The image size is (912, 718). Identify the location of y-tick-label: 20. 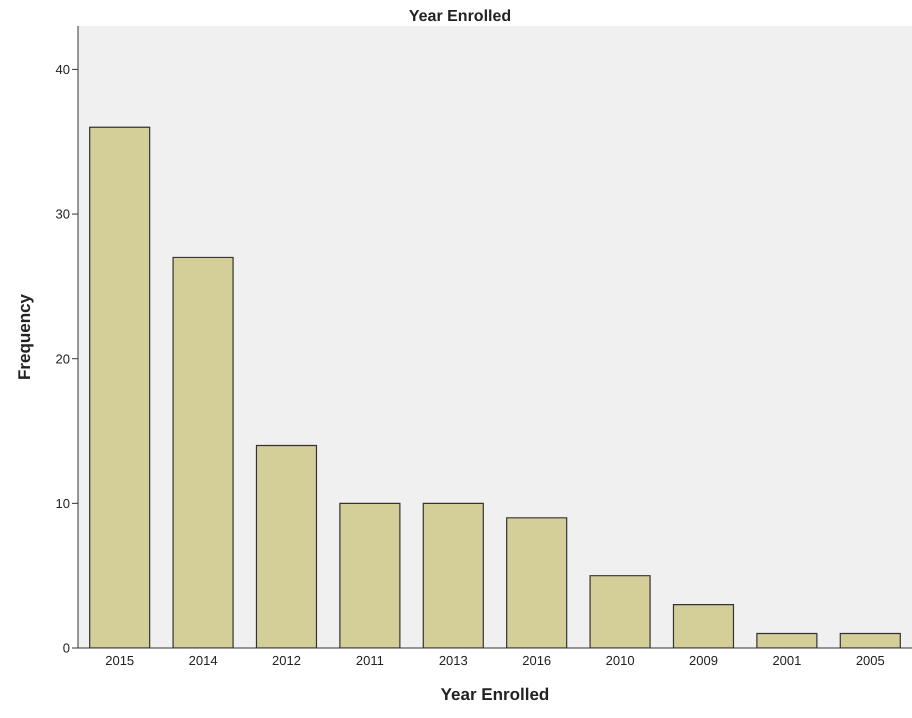
(63, 358).